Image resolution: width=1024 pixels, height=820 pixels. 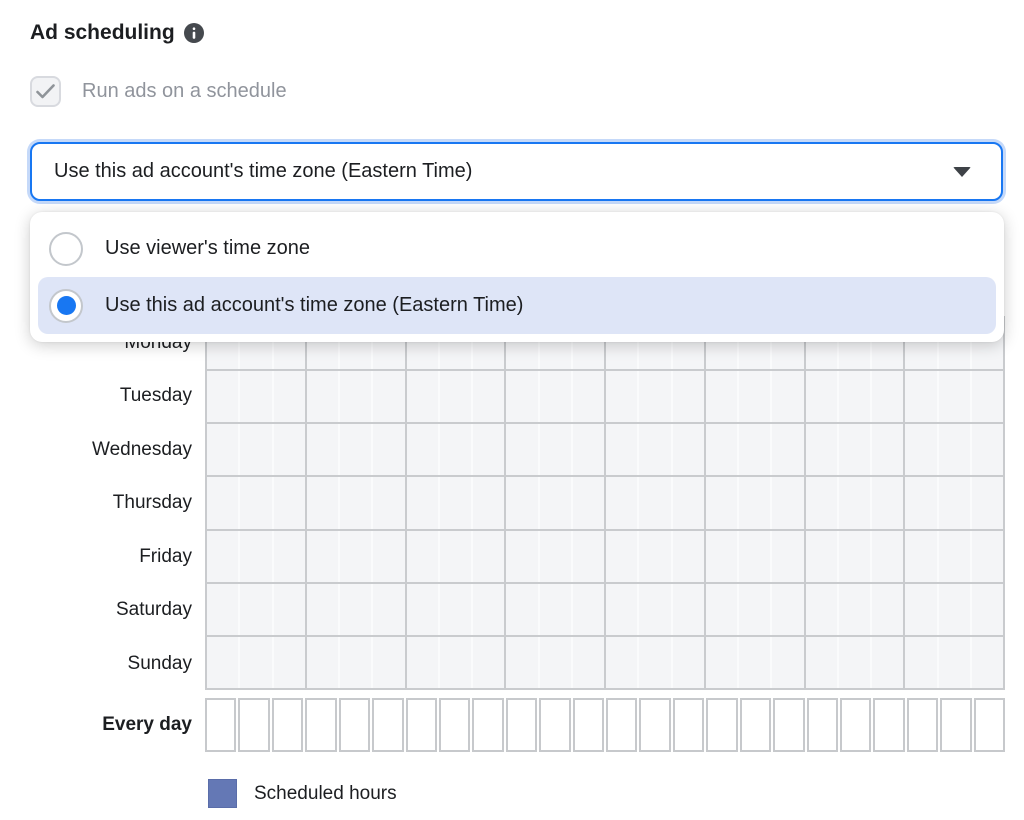 I want to click on schedule-grid-row-thursday, so click(x=605, y=504).